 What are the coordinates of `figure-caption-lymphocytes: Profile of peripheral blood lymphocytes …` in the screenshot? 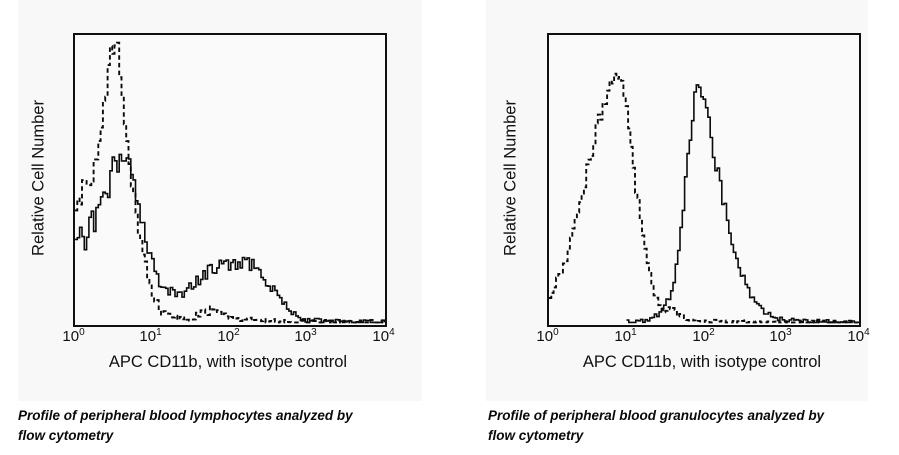 It's located at (185, 426).